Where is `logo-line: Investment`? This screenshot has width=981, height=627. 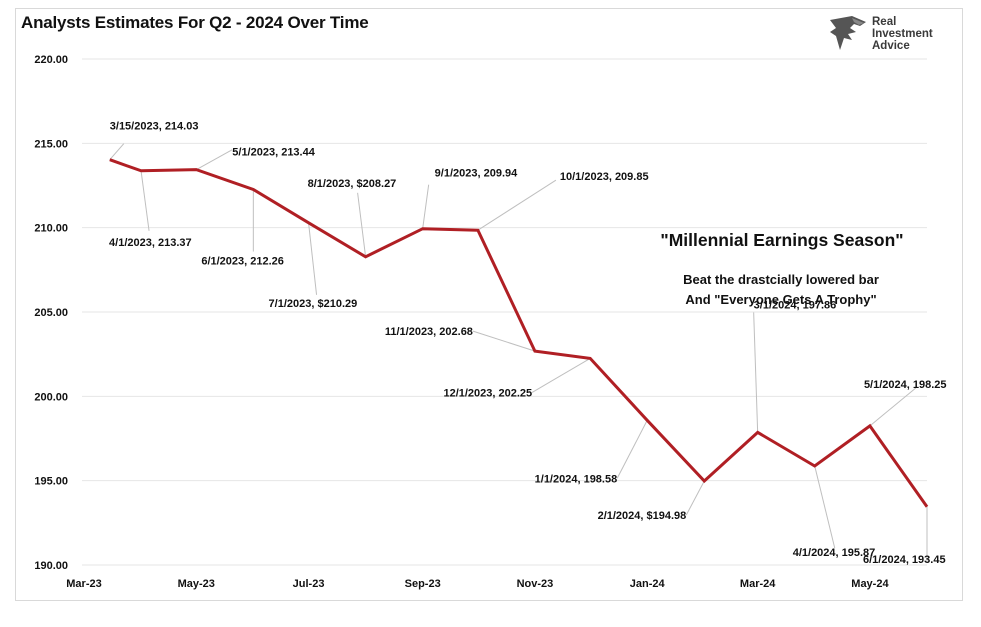 logo-line: Investment is located at coordinates (902, 34).